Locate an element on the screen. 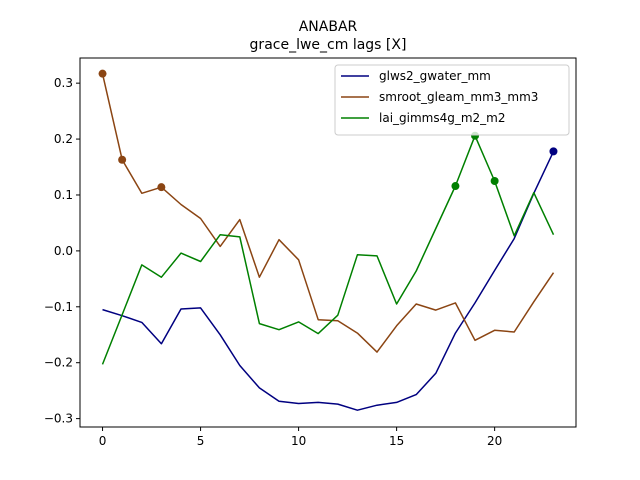 The height and width of the screenshot is (480, 640). chart-title: ANABAR is located at coordinates (328, 27).